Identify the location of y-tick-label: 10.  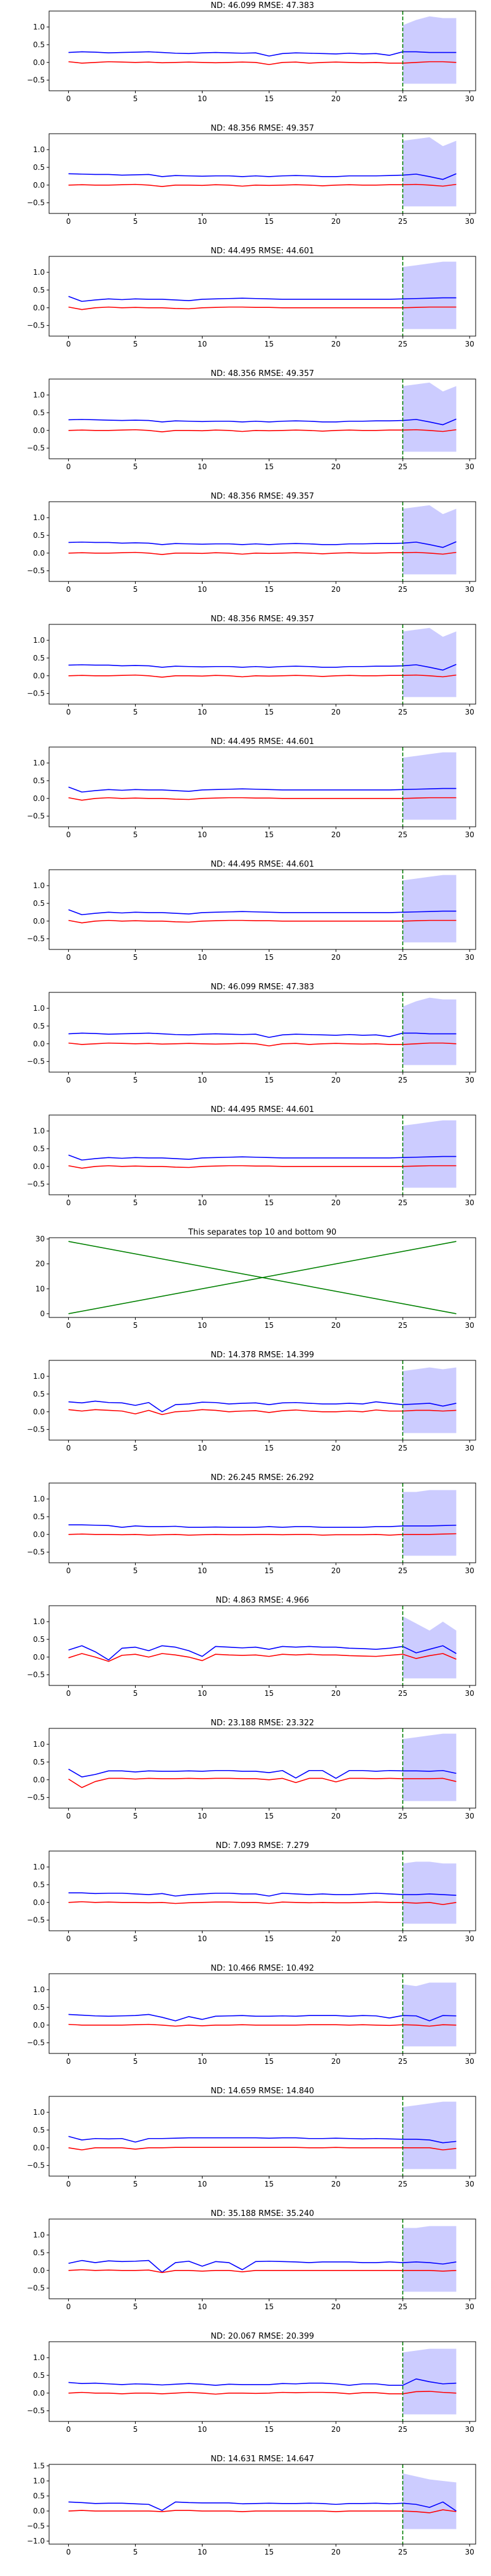
(40, 1288).